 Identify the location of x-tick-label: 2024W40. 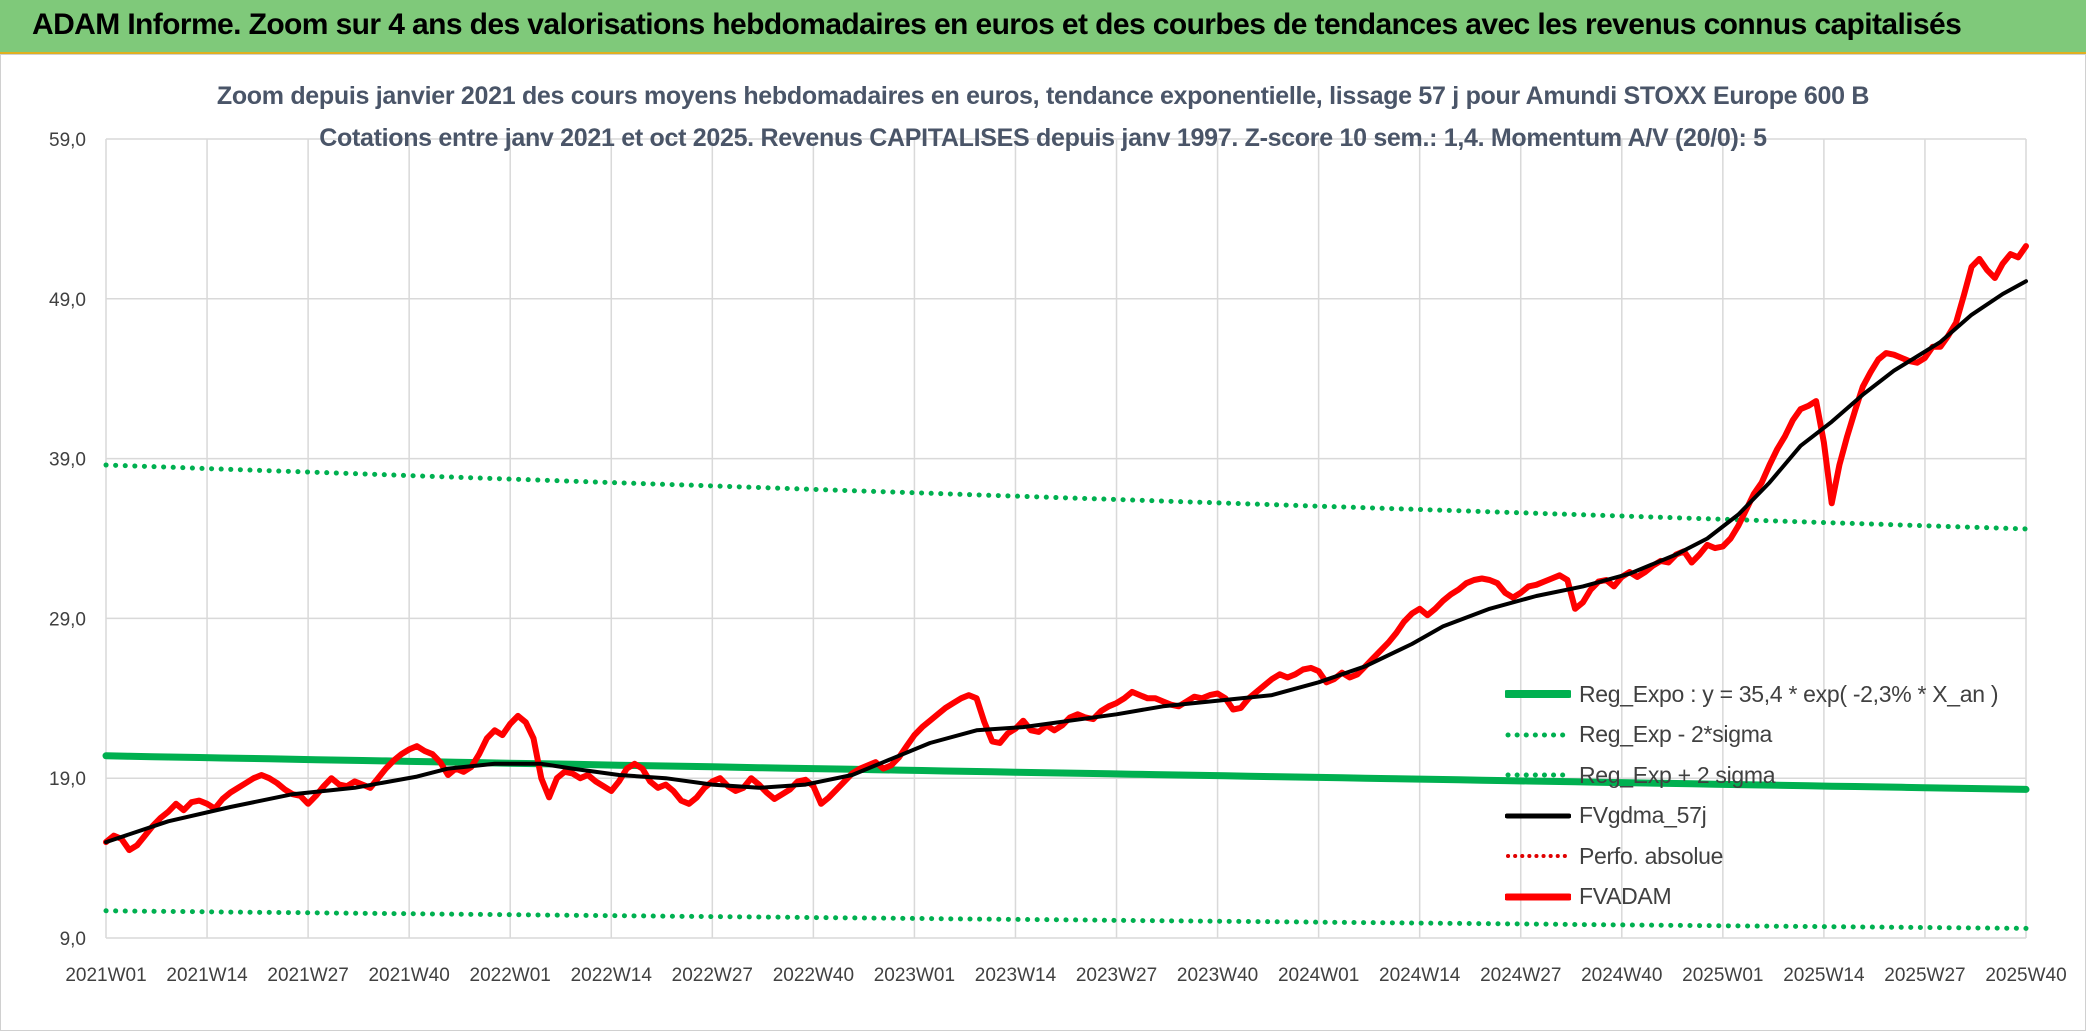
(1621, 975).